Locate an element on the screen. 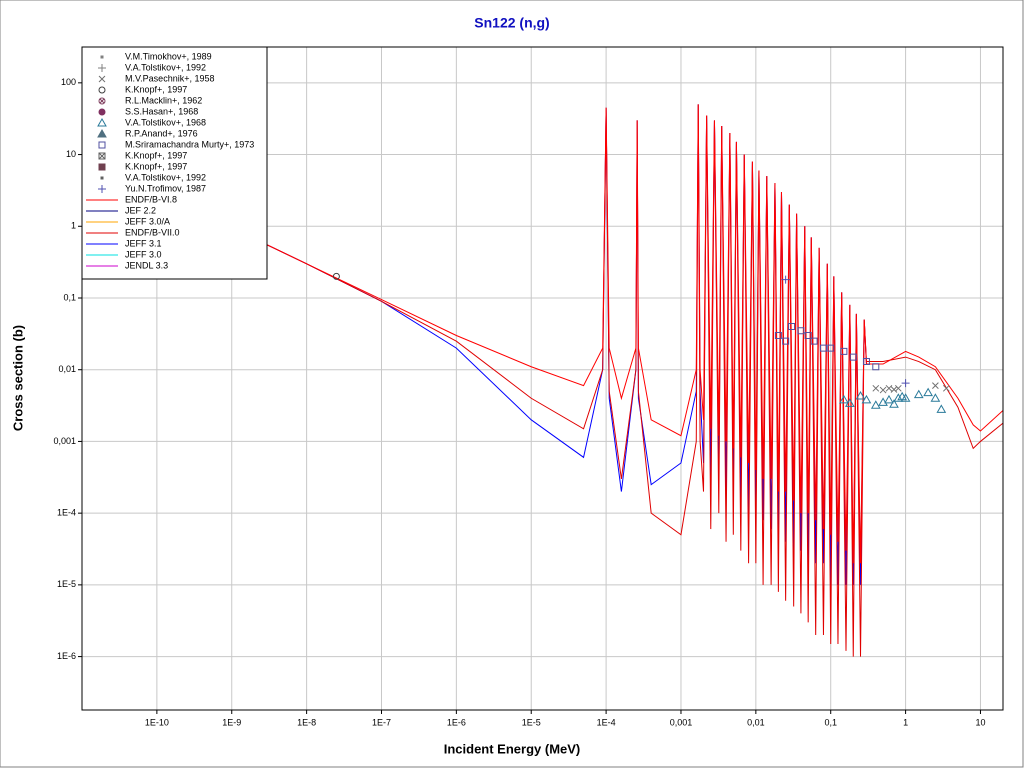 The image size is (1024, 768). y-tick-label: 100 is located at coordinates (68, 82).